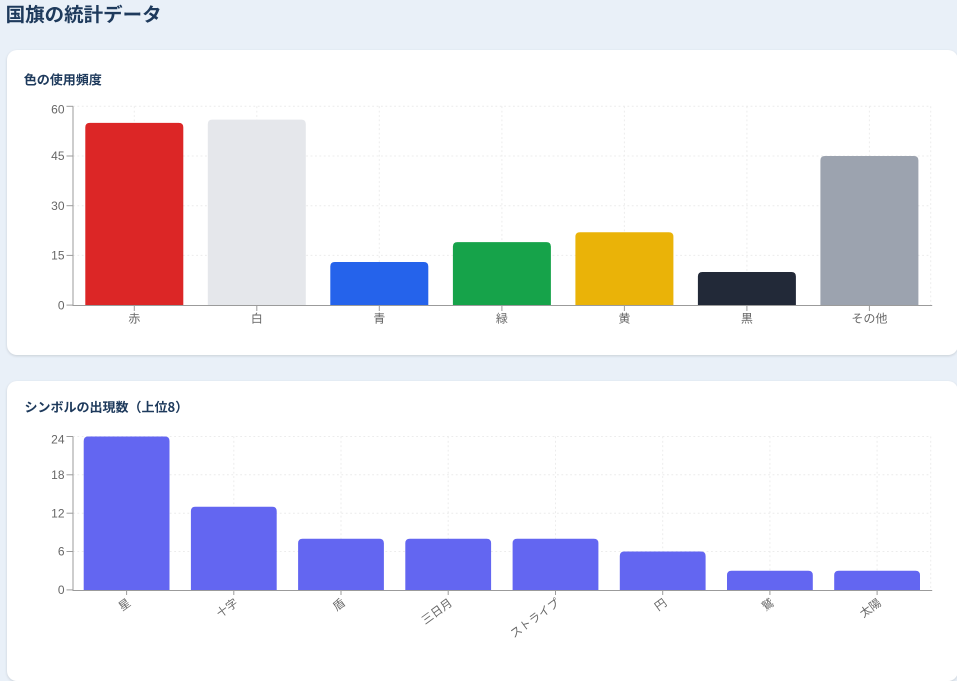 Image resolution: width=957 pixels, height=681 pixels. Describe the element at coordinates (58, 513) in the screenshot. I see `svg-text: 12` at that location.